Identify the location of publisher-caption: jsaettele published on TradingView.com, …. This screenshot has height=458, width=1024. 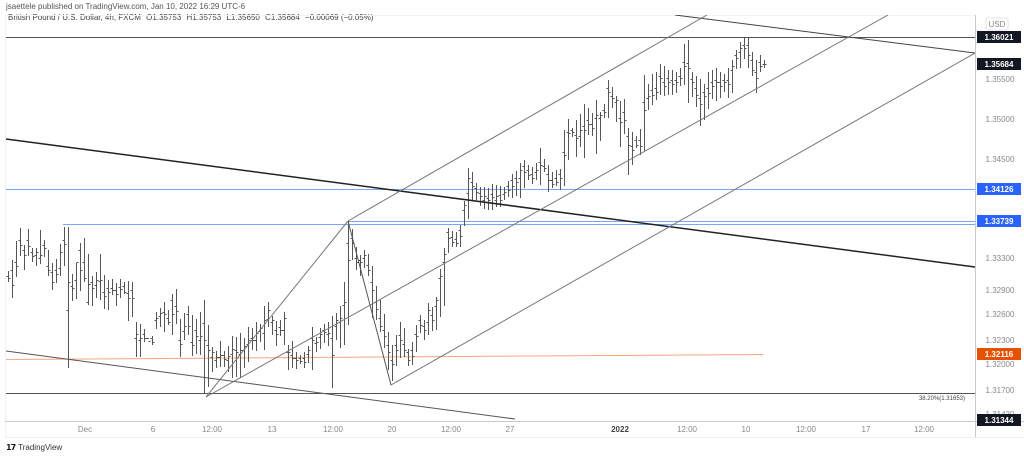
(126, 6).